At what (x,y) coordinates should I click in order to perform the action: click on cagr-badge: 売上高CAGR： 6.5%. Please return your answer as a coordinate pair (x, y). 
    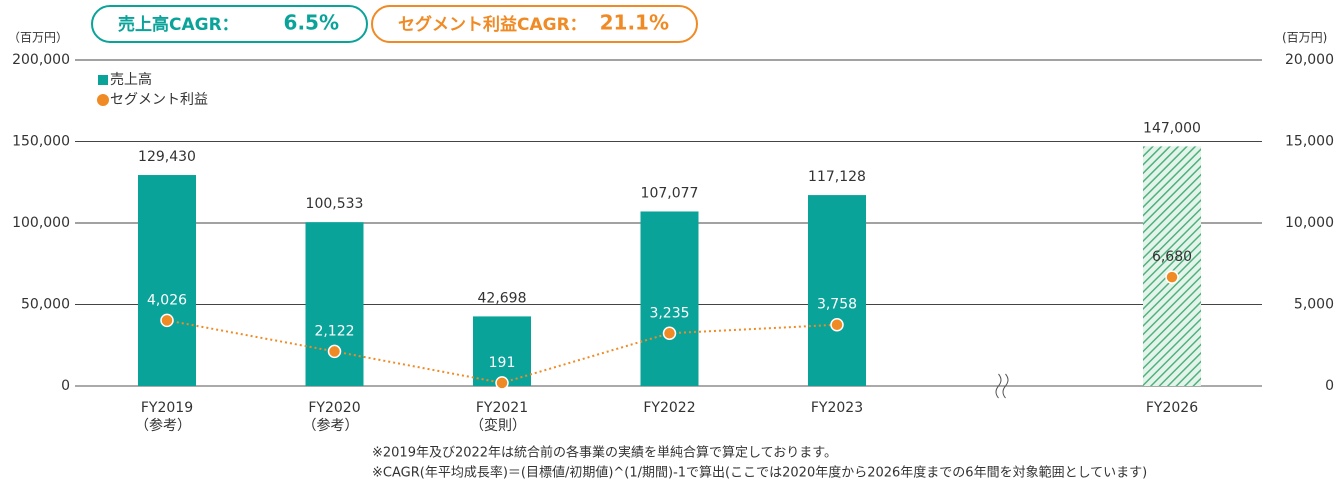
    Looking at the image, I should click on (229, 24).